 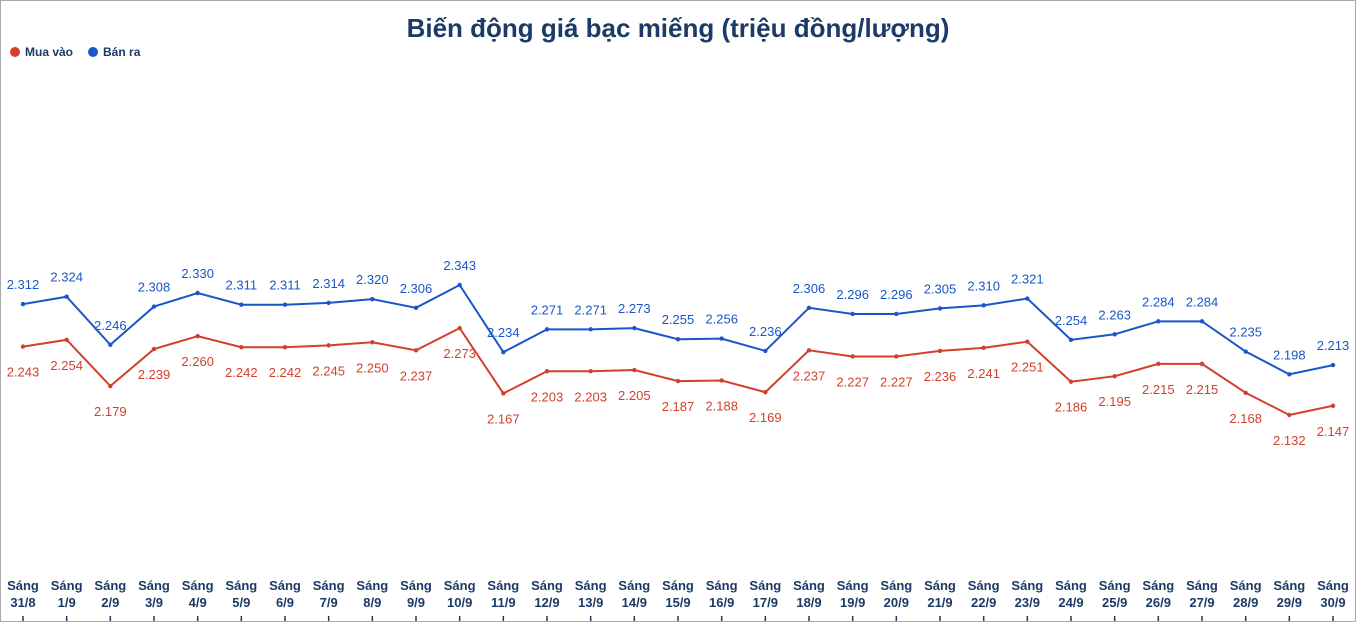 I want to click on data-label: 2.169, so click(x=765, y=417).